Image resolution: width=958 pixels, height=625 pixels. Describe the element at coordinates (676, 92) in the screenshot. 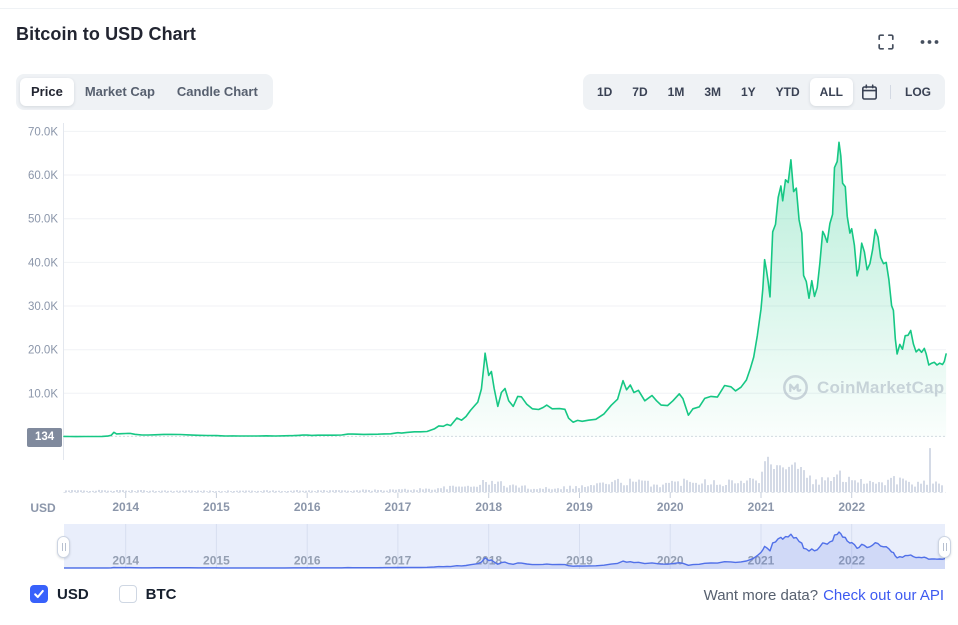

I see `range-1m: 1M` at that location.